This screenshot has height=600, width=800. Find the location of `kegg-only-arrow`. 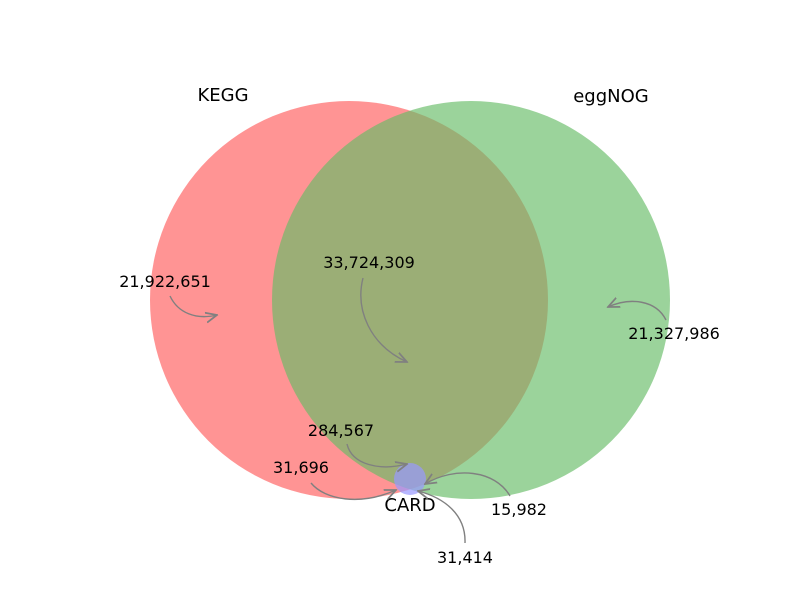

kegg-only-arrow is located at coordinates (193, 306).